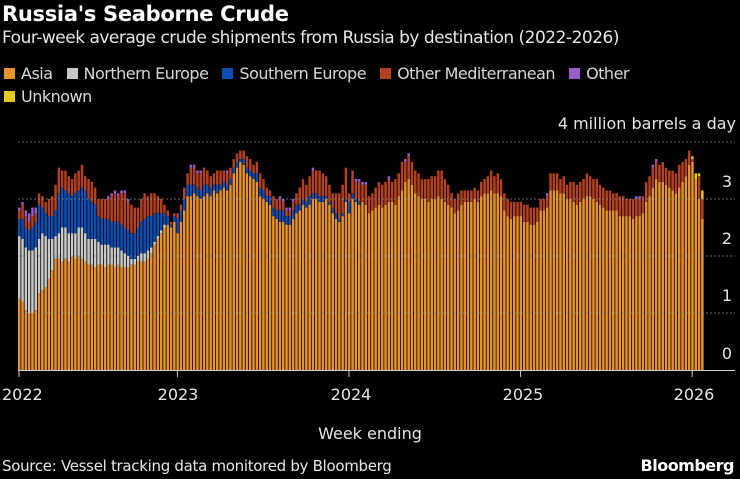 The width and height of the screenshot is (740, 479). Describe the element at coordinates (351, 394) in the screenshot. I see `x-tick-label: 2024` at that location.